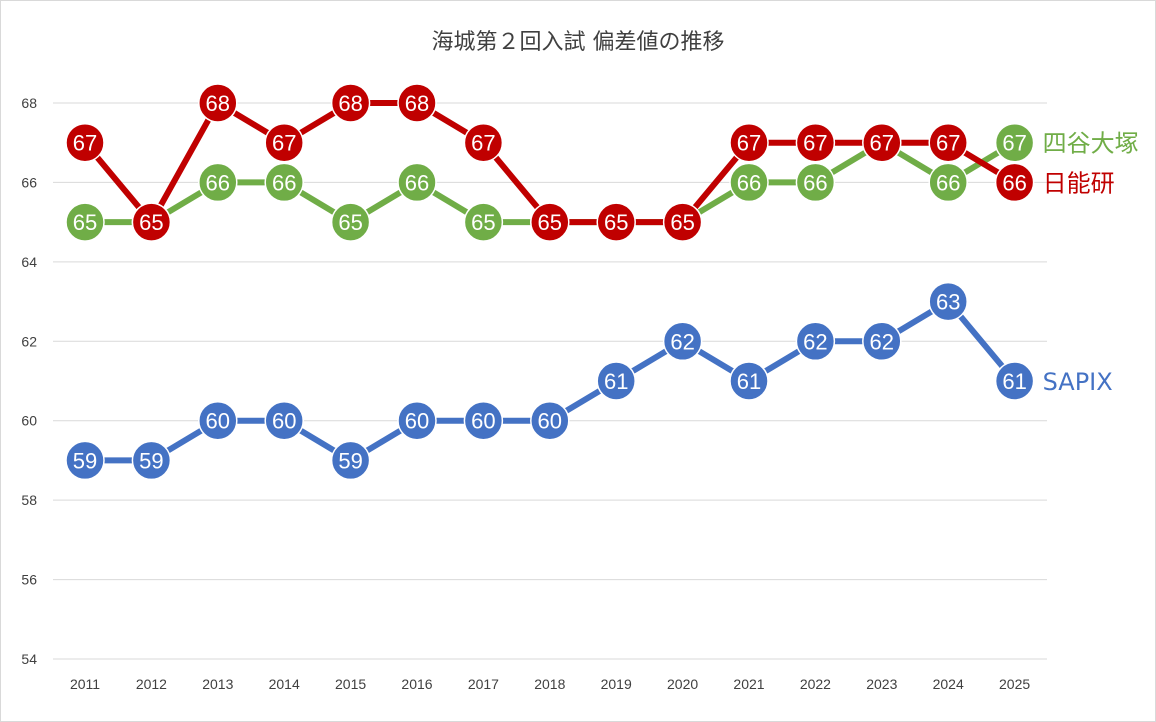  Describe the element at coordinates (616, 684) in the screenshot. I see `x-tick-label: 2019` at that location.